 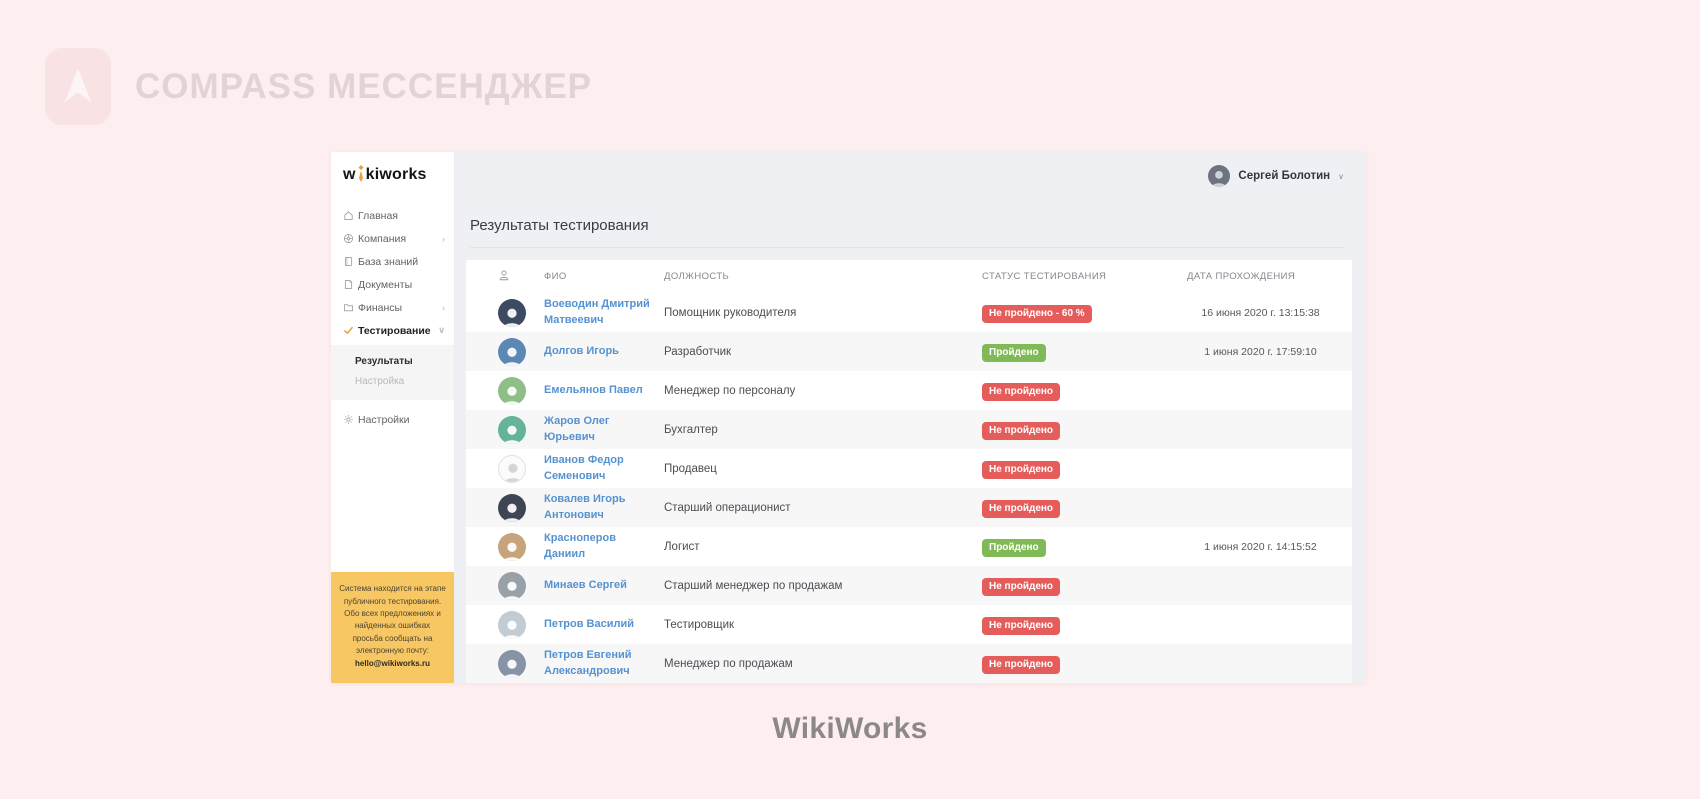 I want to click on book-icon, so click(x=350, y=262).